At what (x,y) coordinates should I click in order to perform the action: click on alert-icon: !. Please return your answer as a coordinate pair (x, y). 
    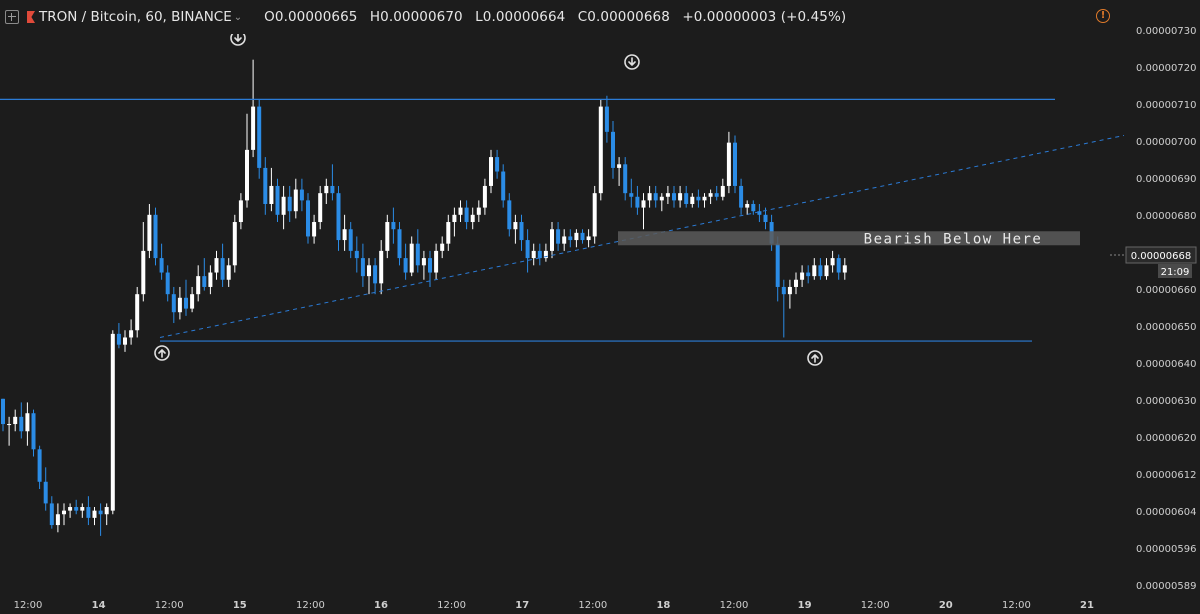
    Looking at the image, I should click on (1103, 16).